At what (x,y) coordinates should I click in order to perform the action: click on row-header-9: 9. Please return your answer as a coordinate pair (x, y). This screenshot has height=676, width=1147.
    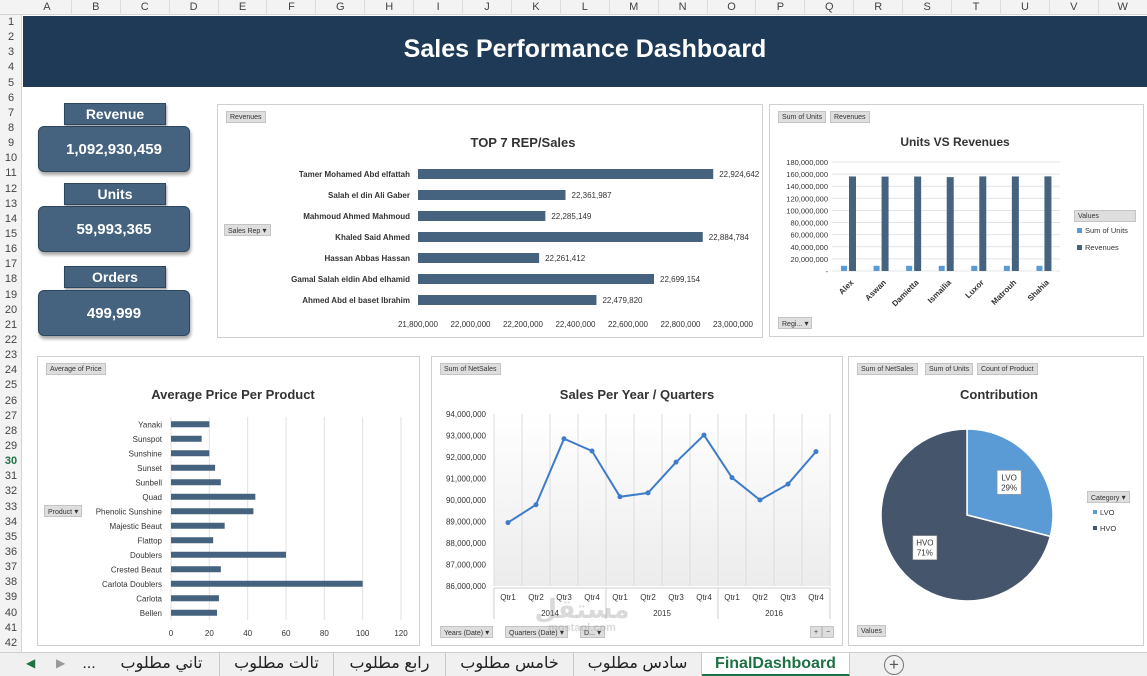
    Looking at the image, I should click on (11, 143).